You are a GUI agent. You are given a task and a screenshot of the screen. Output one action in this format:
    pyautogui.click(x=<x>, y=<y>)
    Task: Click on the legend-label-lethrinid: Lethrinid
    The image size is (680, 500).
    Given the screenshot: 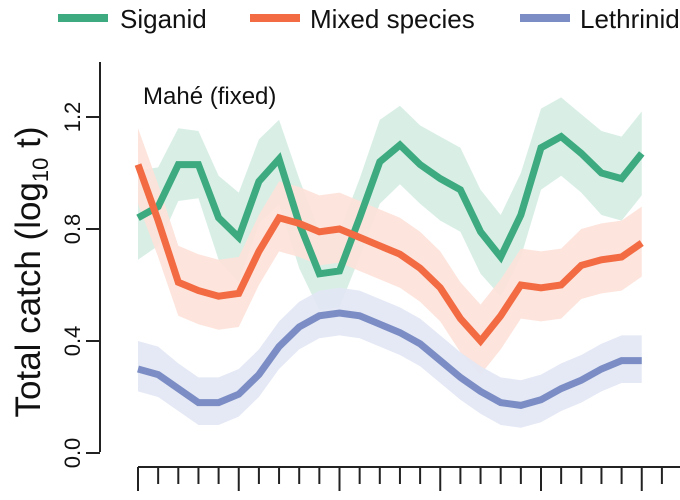 What is the action you would take?
    pyautogui.click(x=630, y=19)
    